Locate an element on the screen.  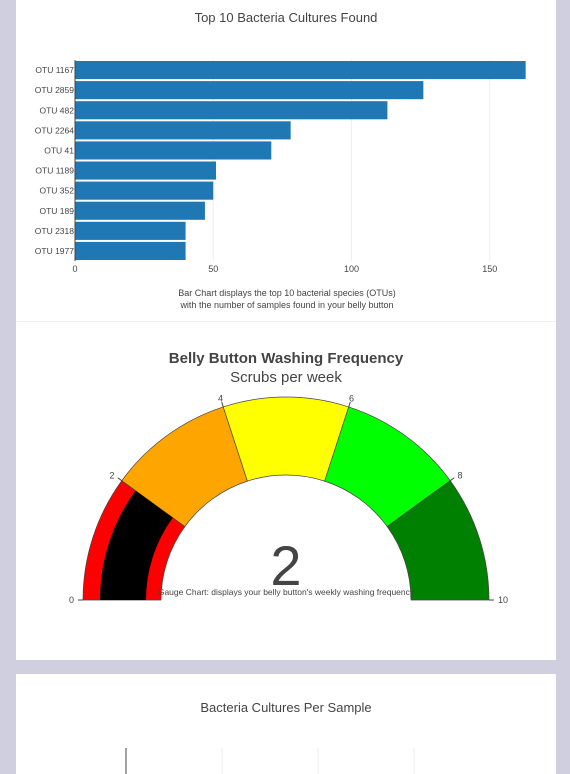
bar-y-tick-label: OTU 1167 is located at coordinates (54, 70).